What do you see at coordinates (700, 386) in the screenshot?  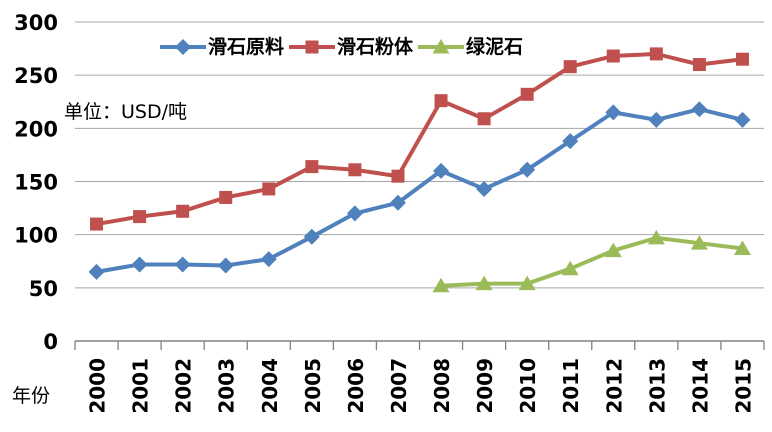 I see `x-tick-label: 2014` at bounding box center [700, 386].